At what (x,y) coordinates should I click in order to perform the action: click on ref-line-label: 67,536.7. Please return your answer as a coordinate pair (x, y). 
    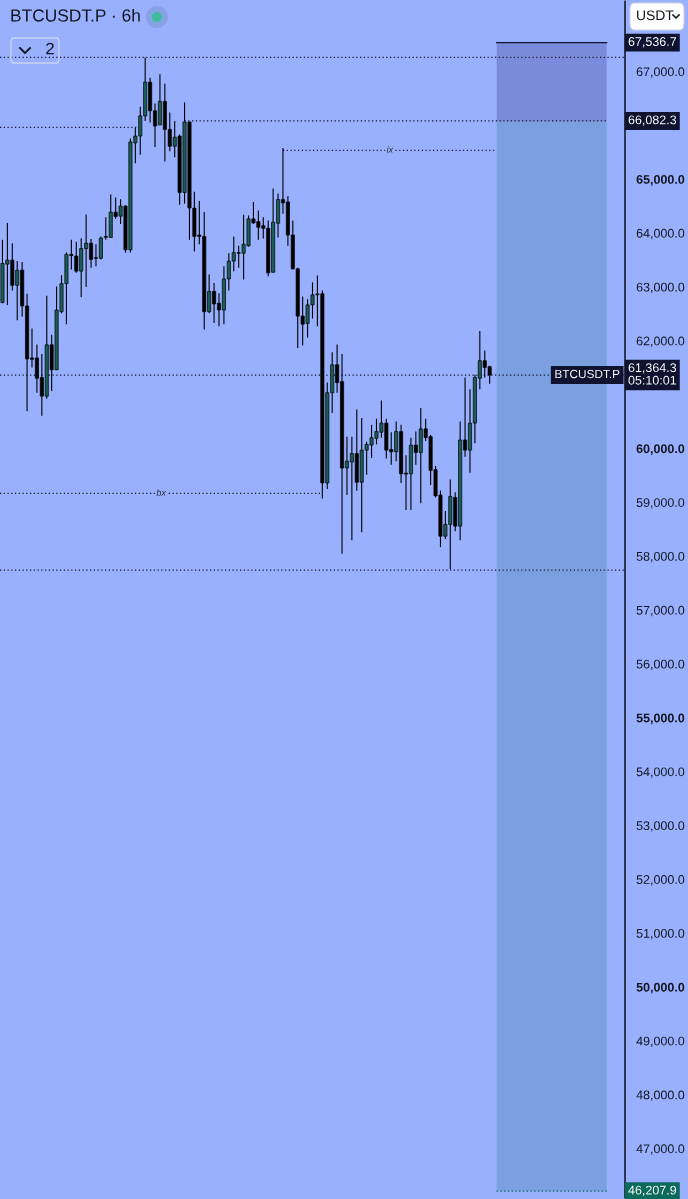
    Looking at the image, I should click on (652, 42).